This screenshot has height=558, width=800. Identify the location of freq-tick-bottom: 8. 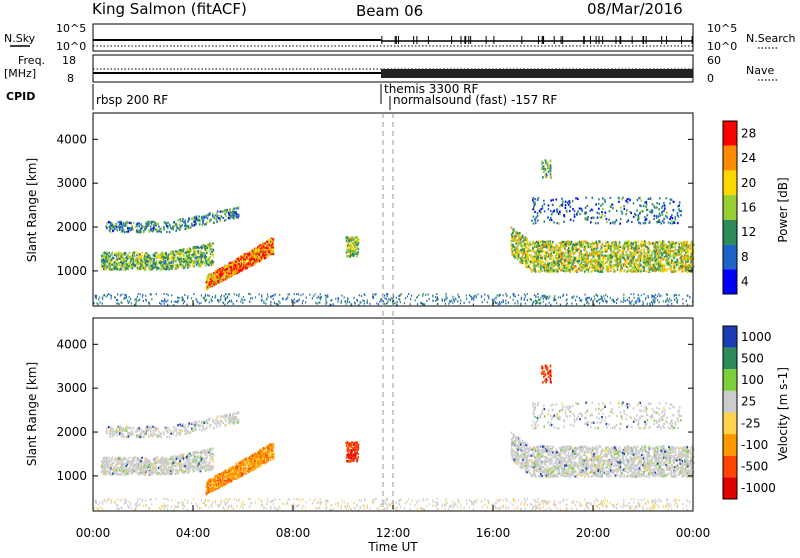
(70, 78).